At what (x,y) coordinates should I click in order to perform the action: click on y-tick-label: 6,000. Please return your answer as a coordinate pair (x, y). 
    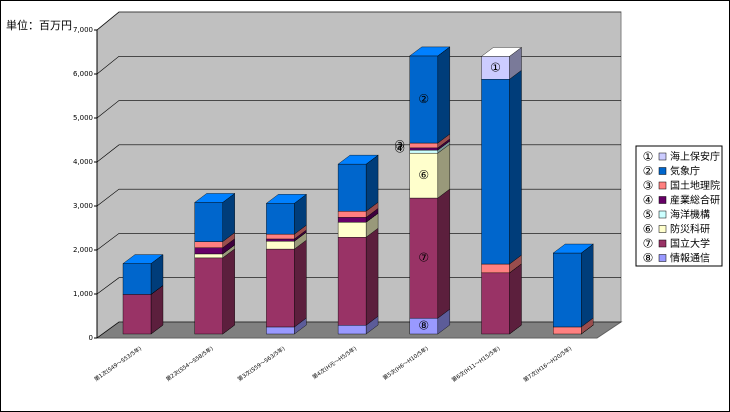
    Looking at the image, I should click on (83, 74).